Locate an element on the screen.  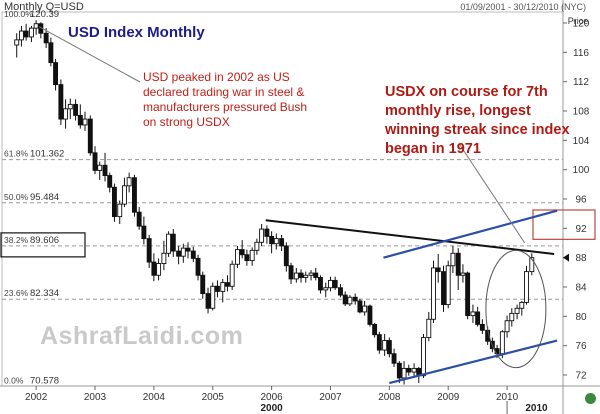
trendline-channel-lower is located at coordinates (473, 362).